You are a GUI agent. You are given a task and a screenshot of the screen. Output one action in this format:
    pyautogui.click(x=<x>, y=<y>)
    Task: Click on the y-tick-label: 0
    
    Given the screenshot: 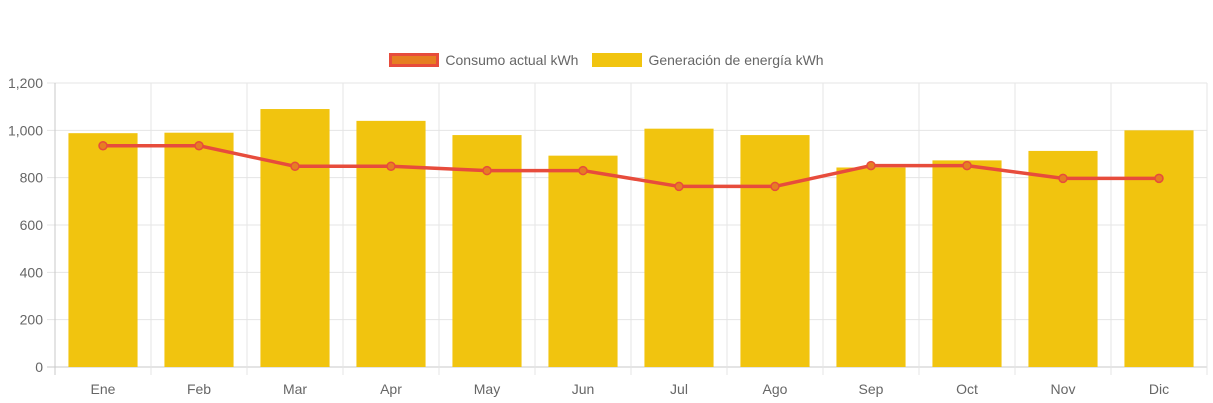 What is the action you would take?
    pyautogui.click(x=39, y=367)
    